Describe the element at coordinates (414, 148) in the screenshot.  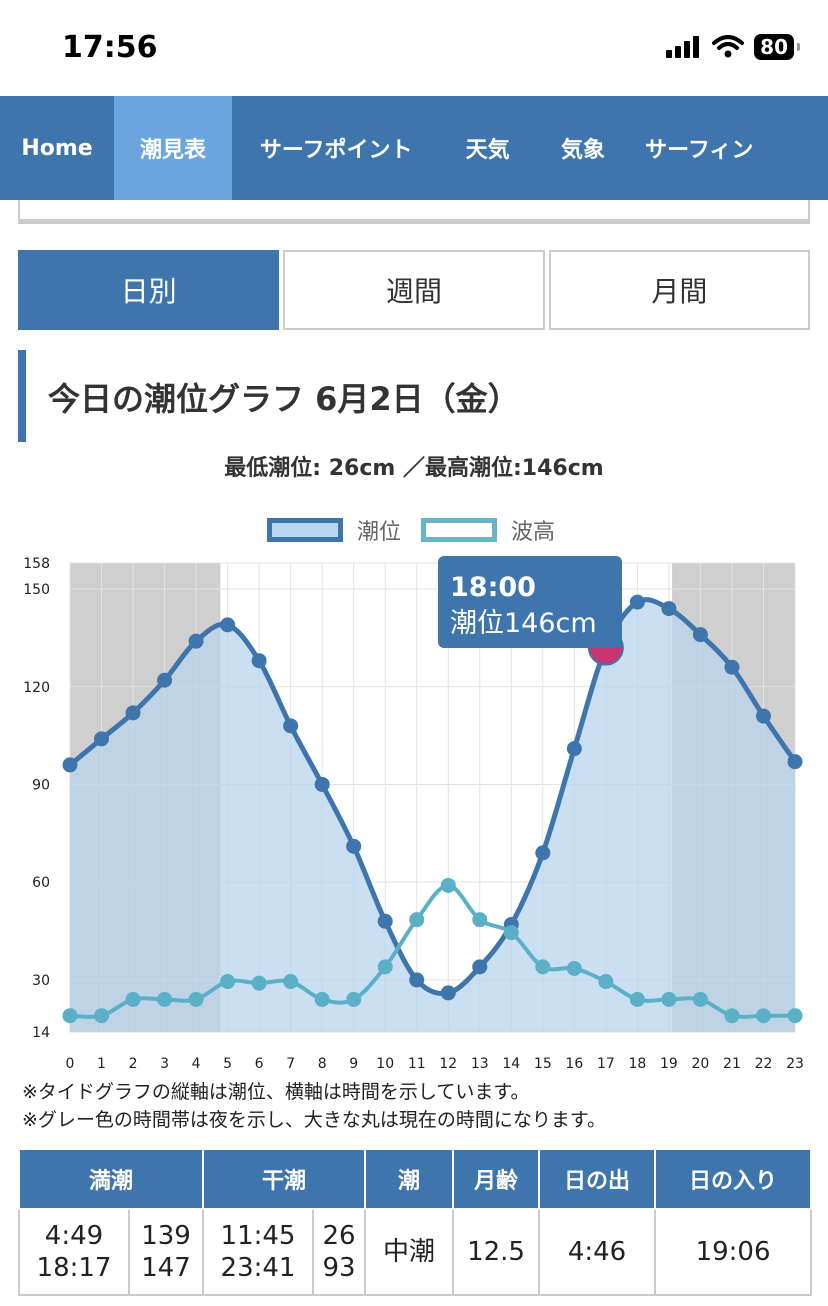
I see `main-nav: Home 潮見表 サーフポイント 天気 気象 サーフィン` at that location.